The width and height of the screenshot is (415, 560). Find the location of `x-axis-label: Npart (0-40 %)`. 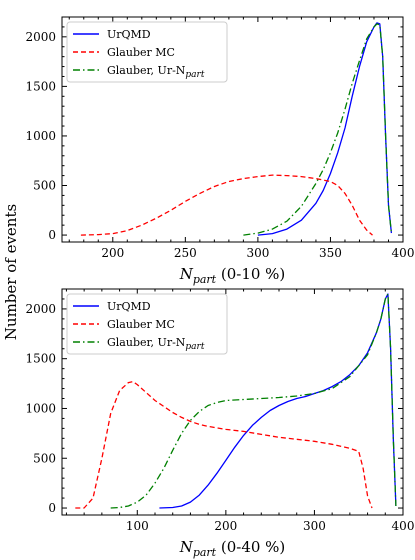

x-axis-label: Npart (0-40 %) is located at coordinates (232, 548).